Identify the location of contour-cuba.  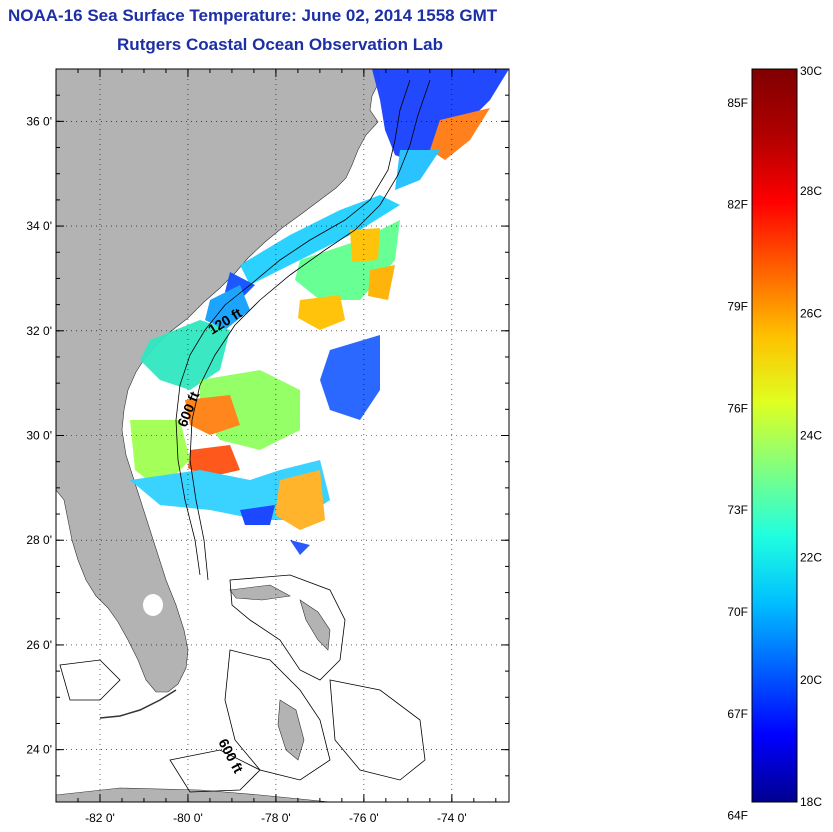
(215, 771).